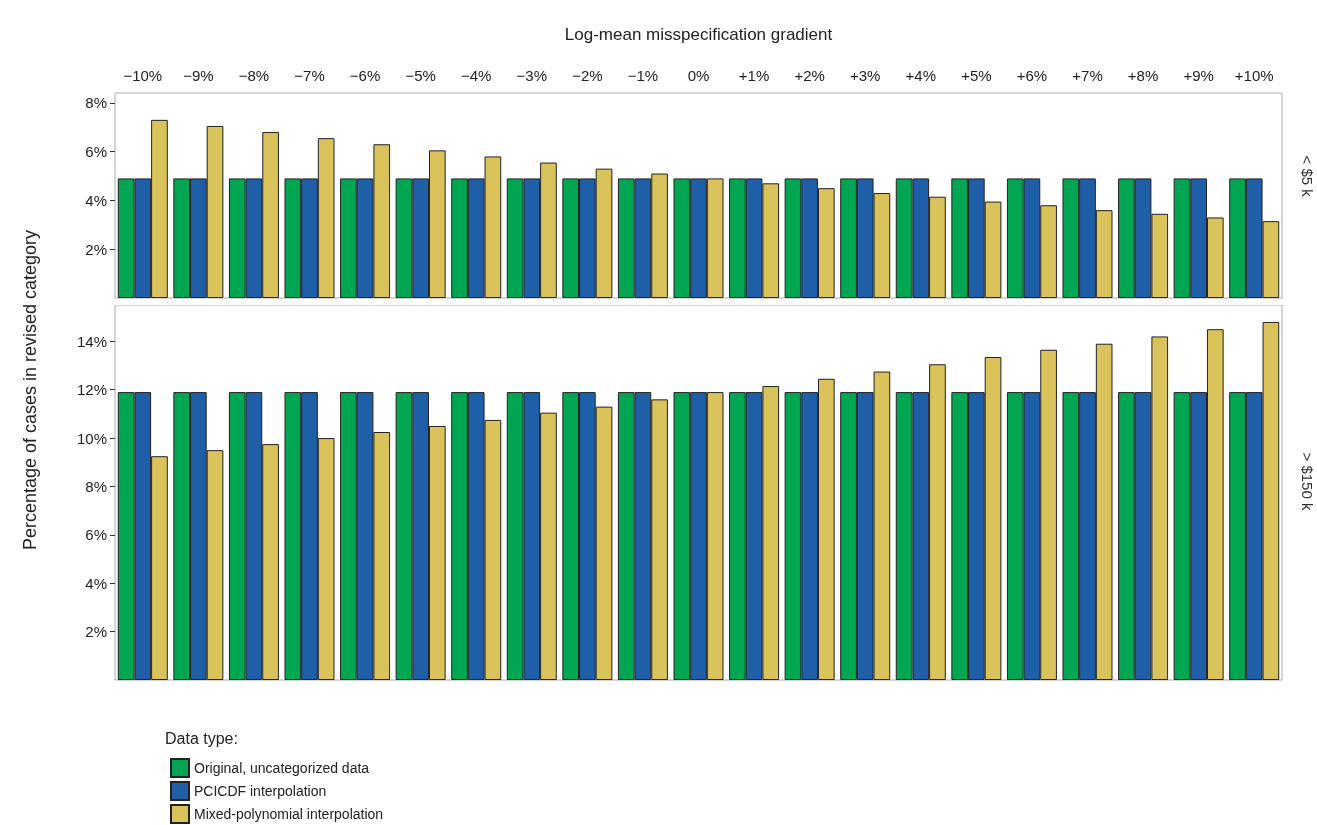  I want to click on x-tick-label: −5%, so click(420, 75).